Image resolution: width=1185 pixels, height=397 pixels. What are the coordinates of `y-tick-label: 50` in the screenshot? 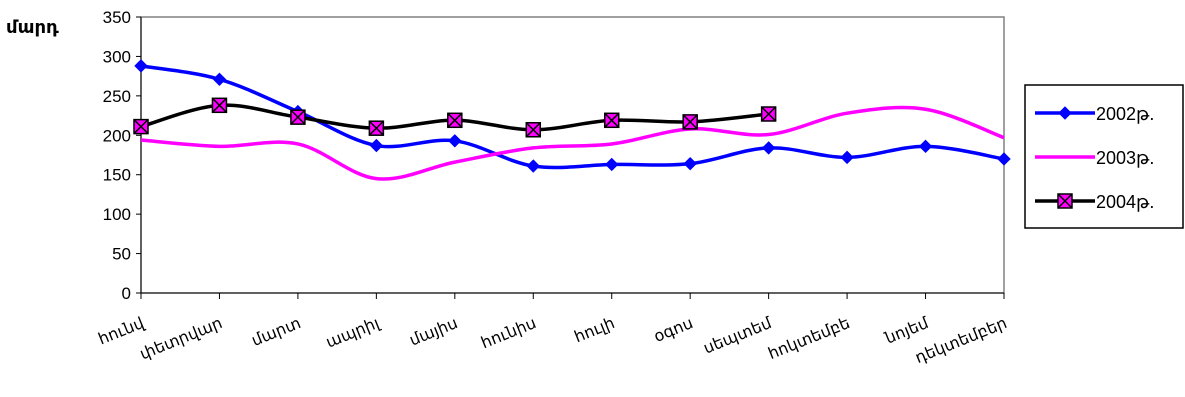 It's located at (121, 254).